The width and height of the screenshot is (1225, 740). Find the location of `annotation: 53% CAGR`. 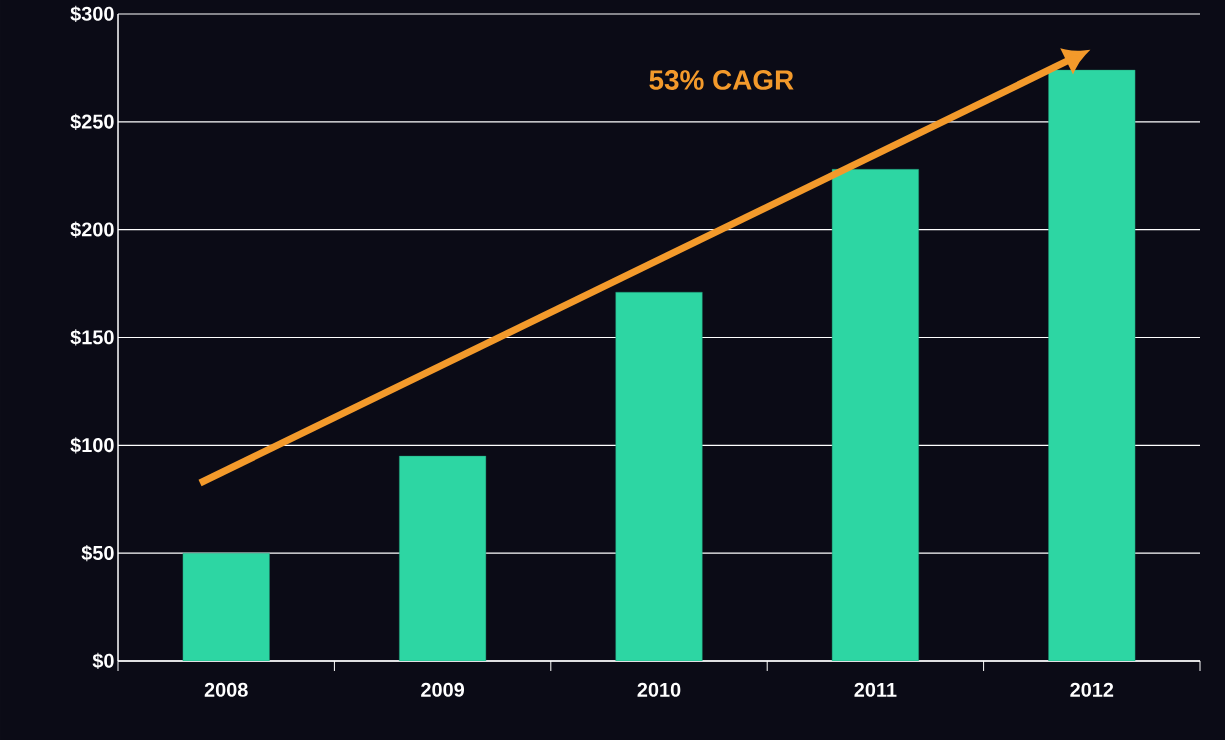

annotation: 53% CAGR is located at coordinates (721, 80).